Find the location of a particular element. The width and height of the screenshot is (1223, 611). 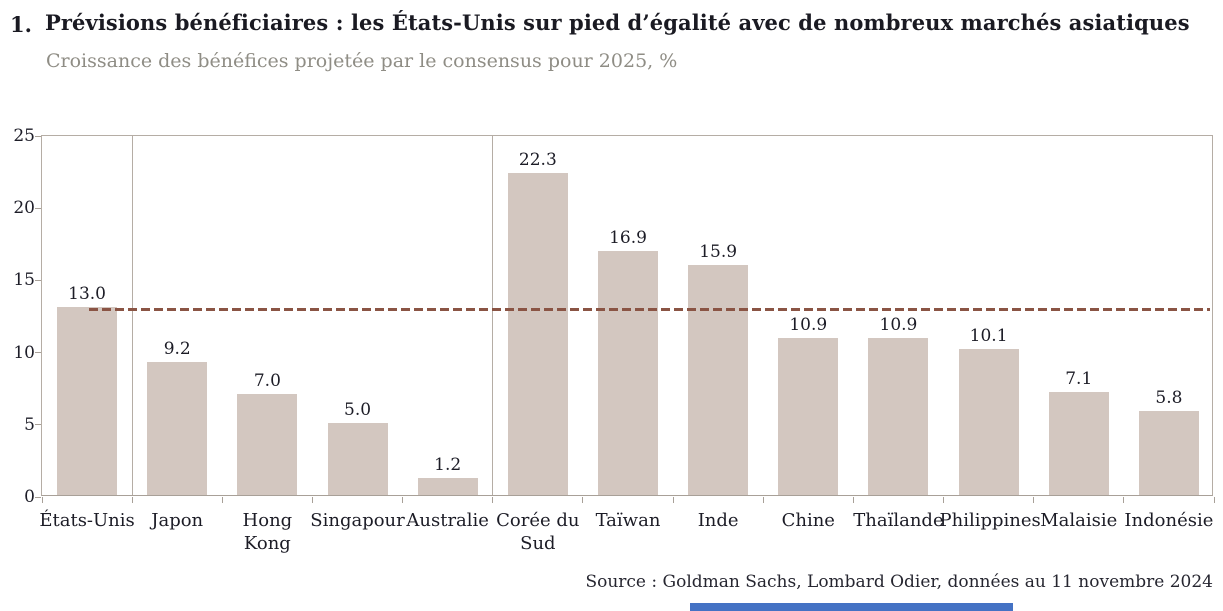

bottom-accent-bar is located at coordinates (851, 607).